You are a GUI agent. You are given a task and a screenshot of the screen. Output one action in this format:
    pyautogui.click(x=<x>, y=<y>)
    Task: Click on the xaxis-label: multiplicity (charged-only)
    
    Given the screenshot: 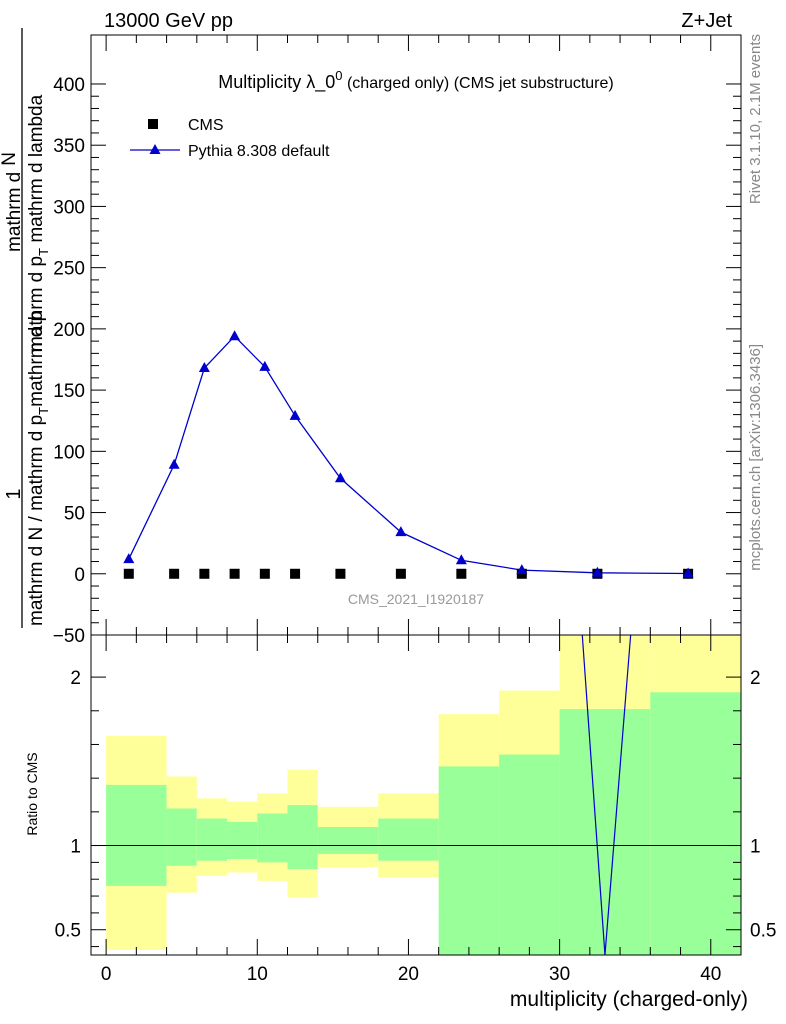 What is the action you would take?
    pyautogui.click(x=629, y=999)
    